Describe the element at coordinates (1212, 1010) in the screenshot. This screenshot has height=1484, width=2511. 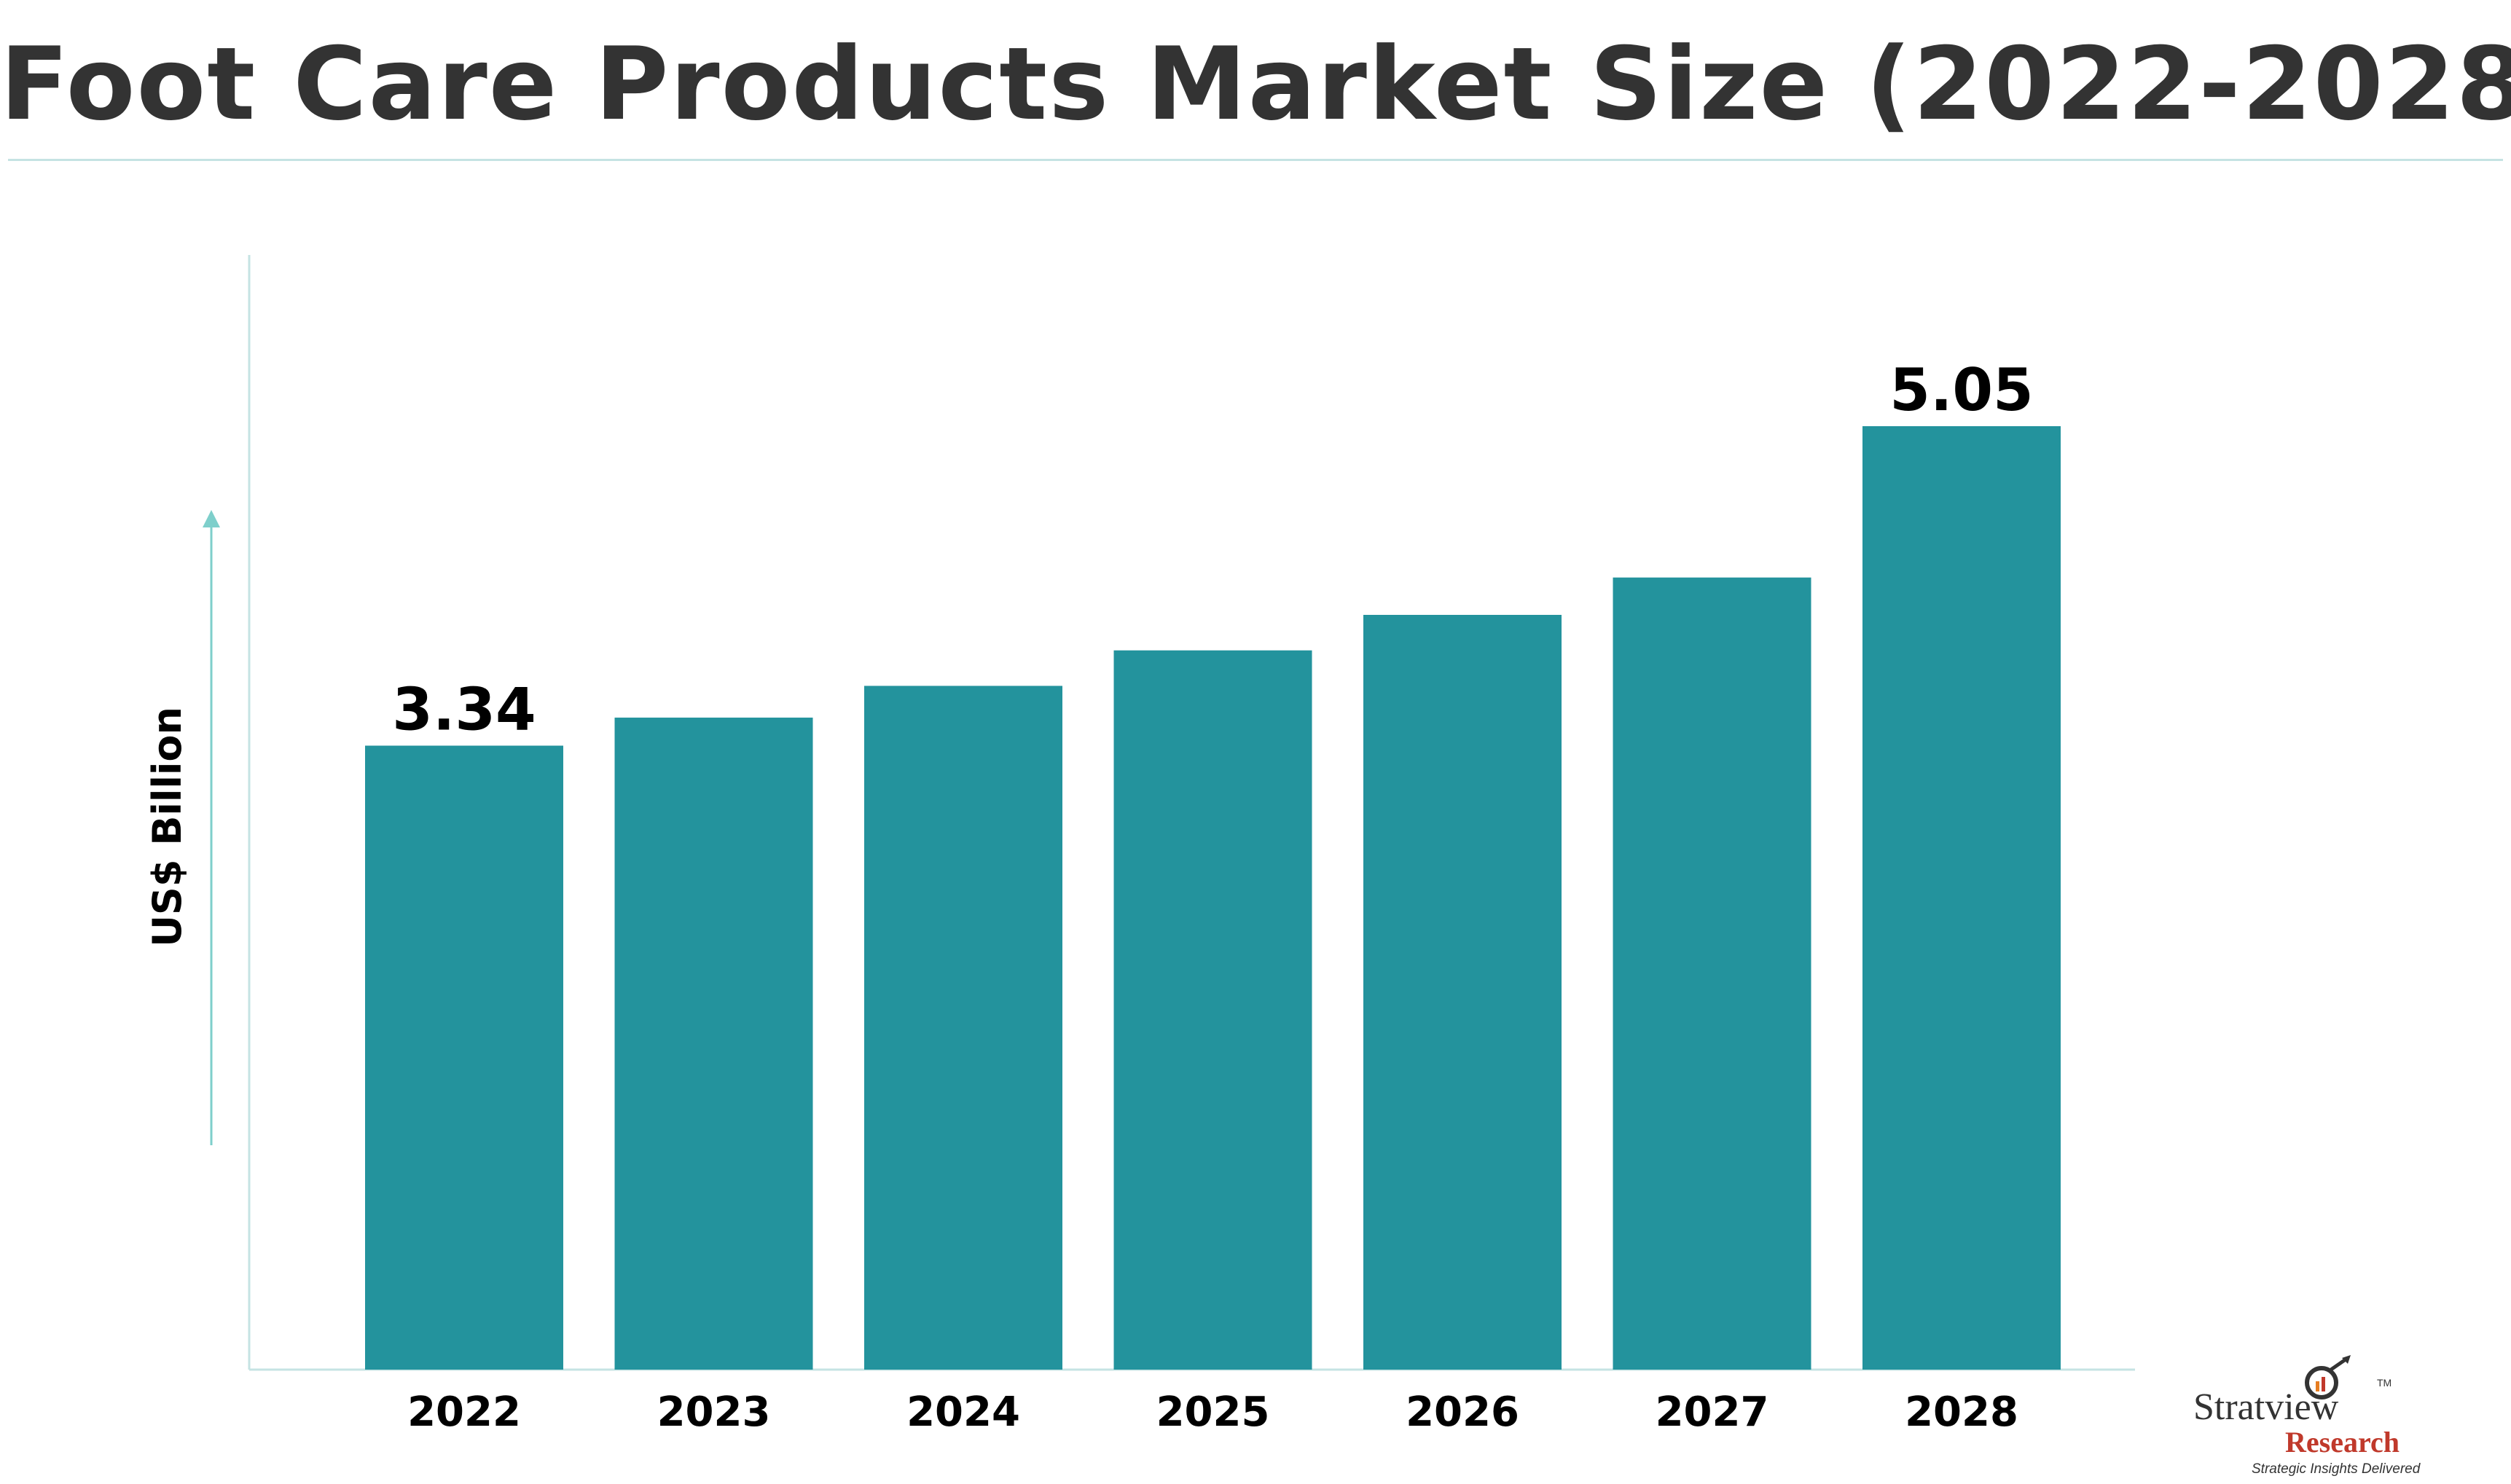
I see `bar-2025` at that location.